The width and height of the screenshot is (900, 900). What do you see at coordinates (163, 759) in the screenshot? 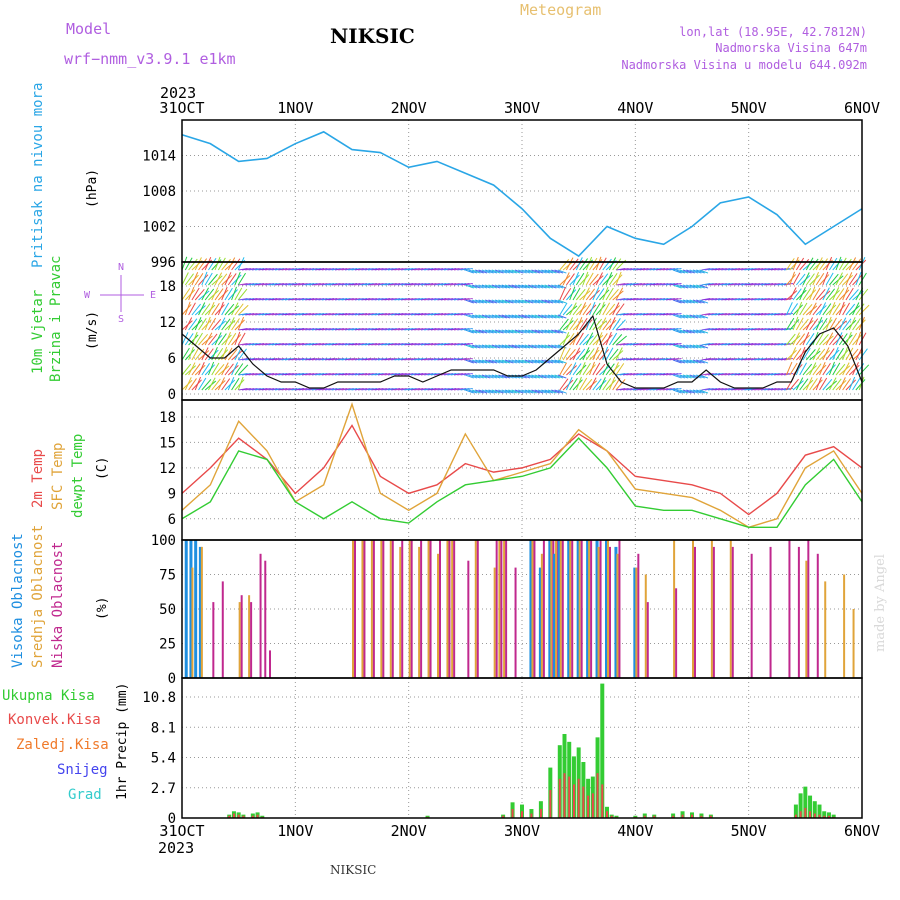
I see `y-tick-label: 5.4` at bounding box center [163, 759].